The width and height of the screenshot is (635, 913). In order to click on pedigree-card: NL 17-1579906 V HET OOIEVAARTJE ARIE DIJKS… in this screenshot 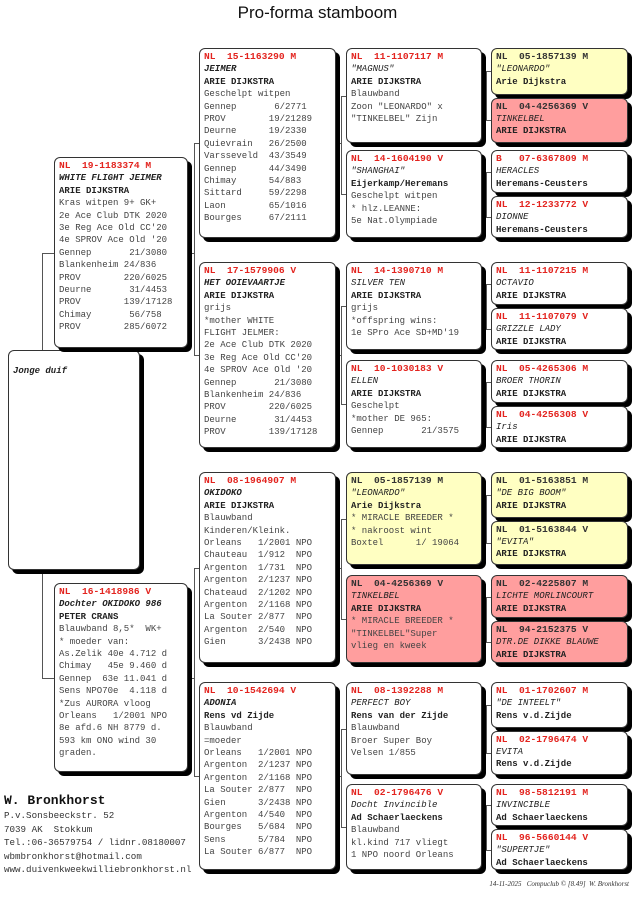, I will do `click(267, 355)`.